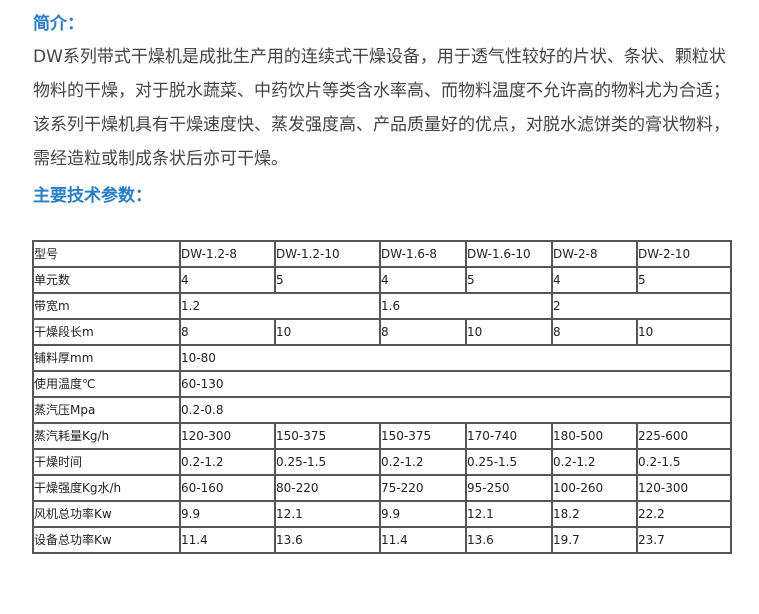 The width and height of the screenshot is (759, 614). I want to click on table-cell: 22.2, so click(684, 514).